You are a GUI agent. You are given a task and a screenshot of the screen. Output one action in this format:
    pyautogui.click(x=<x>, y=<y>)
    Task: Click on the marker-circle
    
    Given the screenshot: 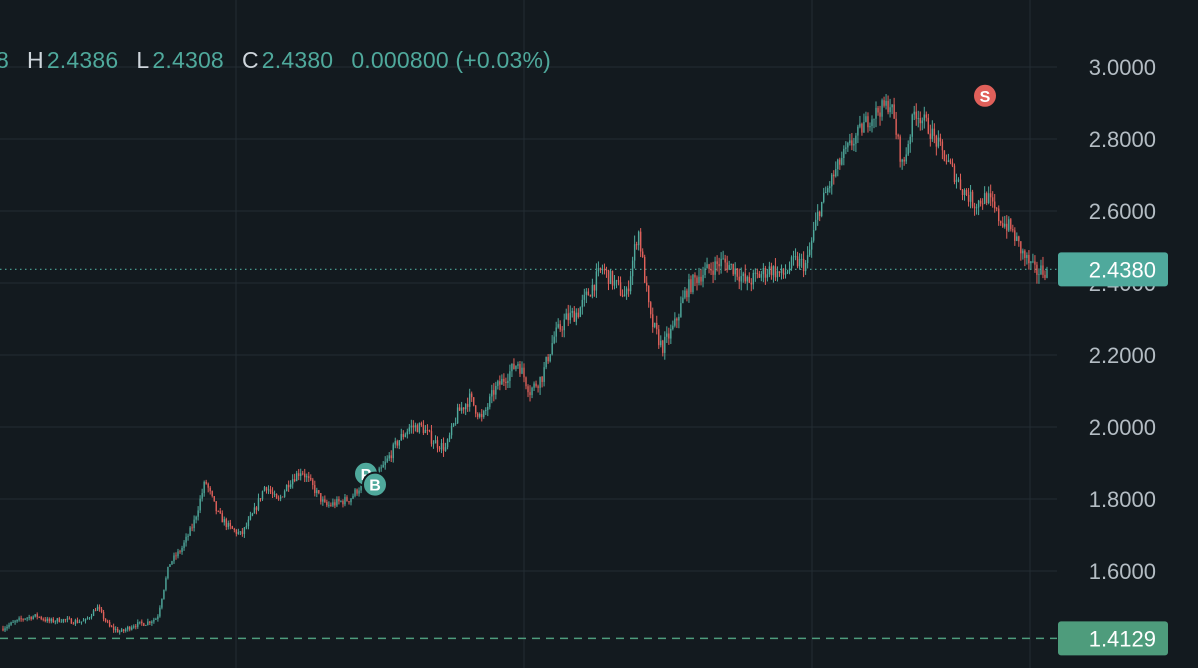 What is the action you would take?
    pyautogui.click(x=375, y=484)
    